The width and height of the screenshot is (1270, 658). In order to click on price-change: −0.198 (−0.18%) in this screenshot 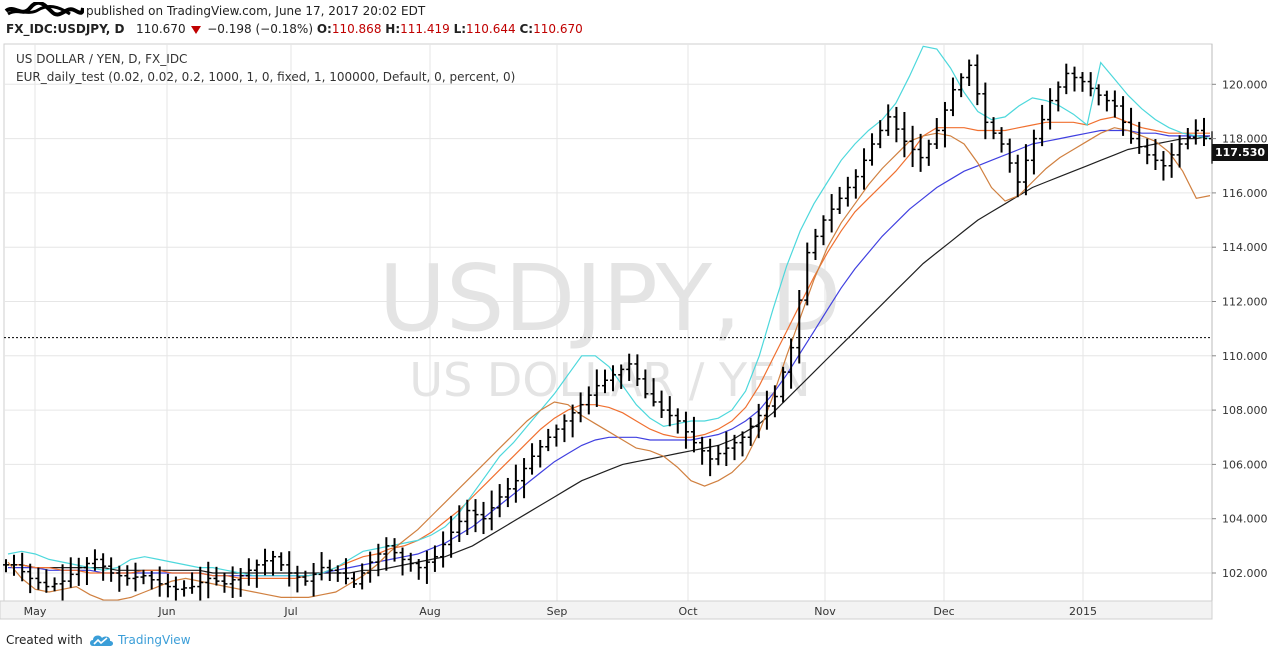, I will do `click(260, 29)`.